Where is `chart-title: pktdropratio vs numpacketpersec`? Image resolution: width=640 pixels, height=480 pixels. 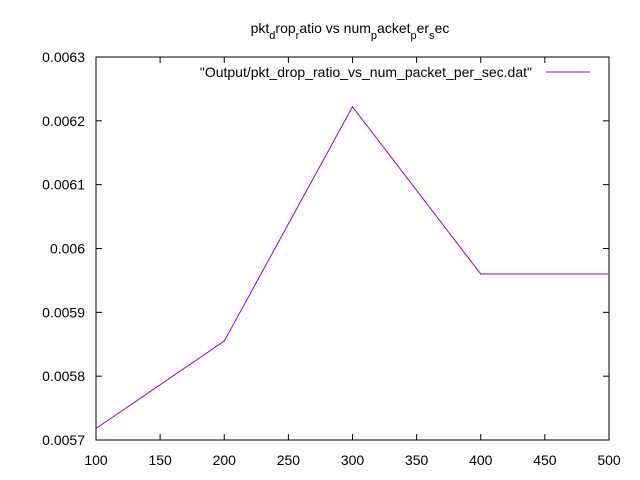 chart-title: pktdropratio vs numpacketpersec is located at coordinates (350, 31).